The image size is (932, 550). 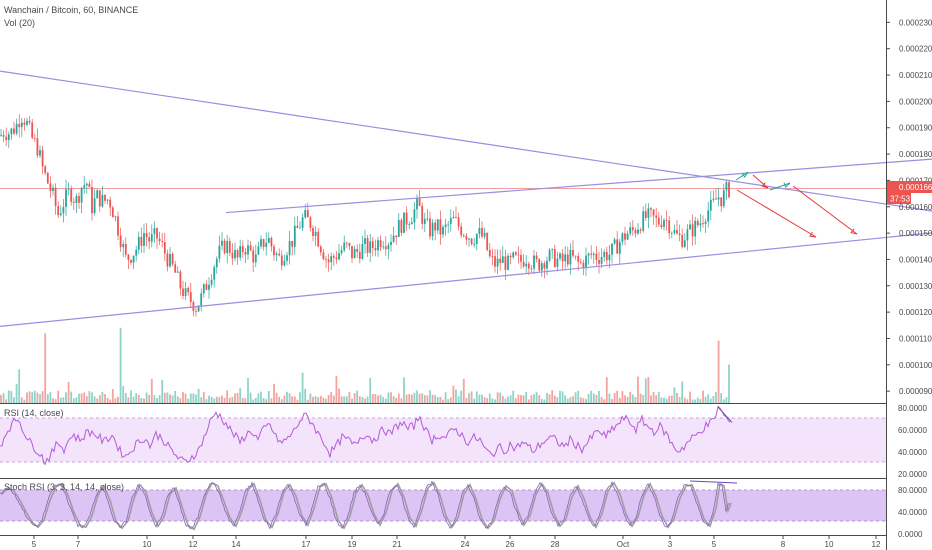 What do you see at coordinates (780, 186) in the screenshot?
I see `arrow-line` at bounding box center [780, 186].